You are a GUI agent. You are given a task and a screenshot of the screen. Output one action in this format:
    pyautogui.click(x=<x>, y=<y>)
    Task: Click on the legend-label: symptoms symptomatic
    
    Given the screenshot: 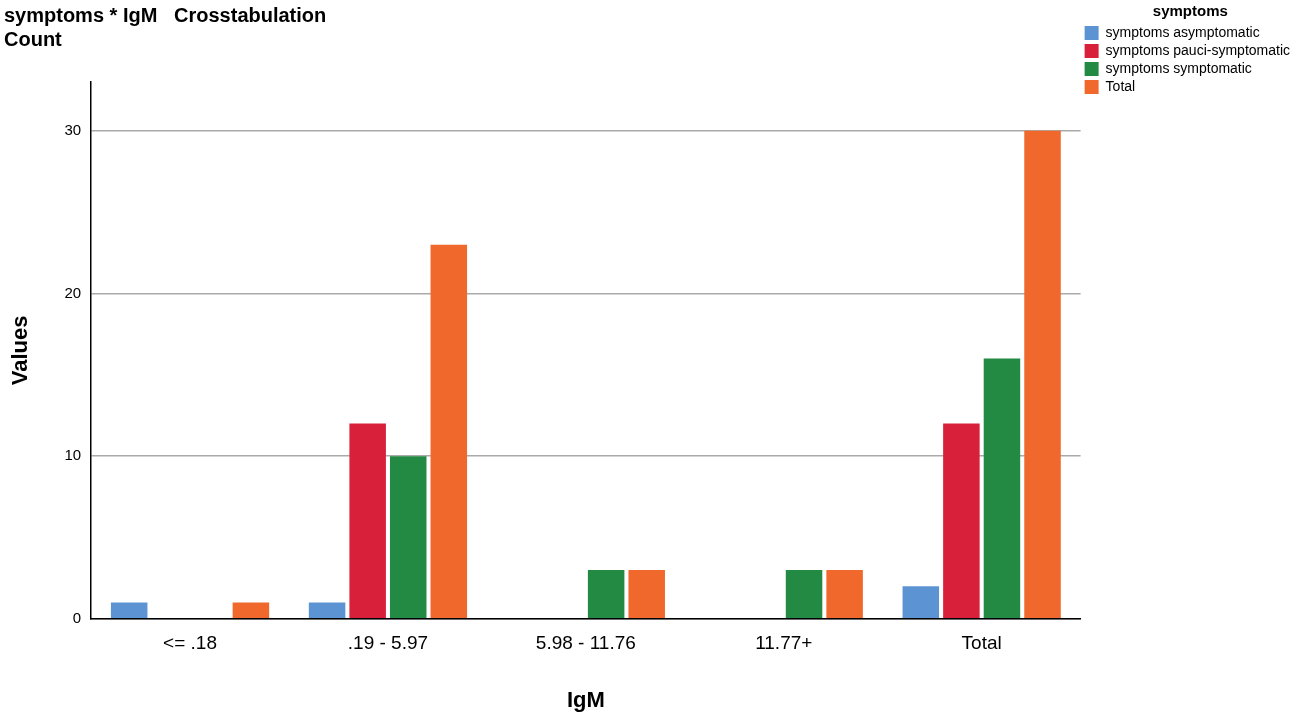 What is the action you would take?
    pyautogui.click(x=1178, y=67)
    